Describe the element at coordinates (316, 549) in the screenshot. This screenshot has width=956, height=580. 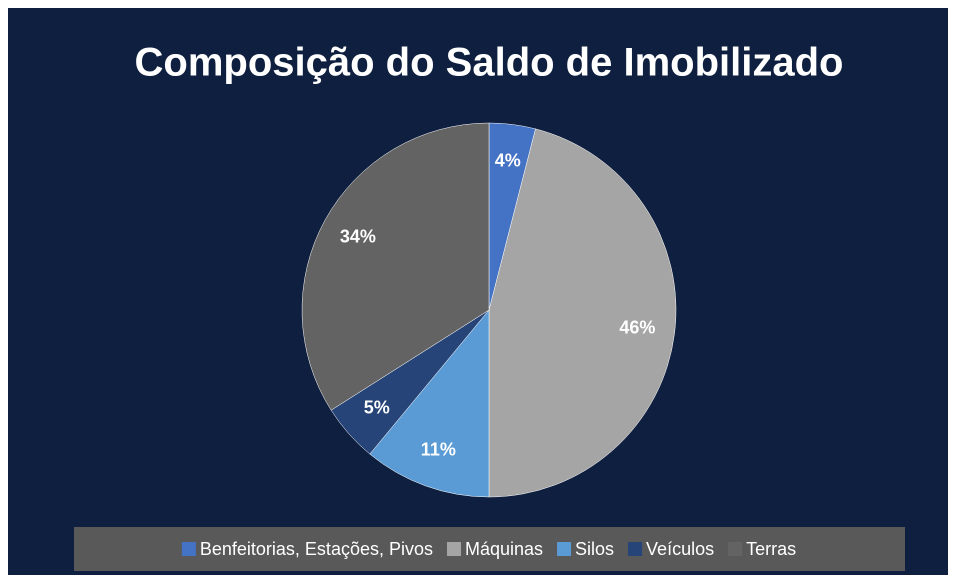
I see `legend-label: Benfeitorias, Estações, Pivos` at that location.